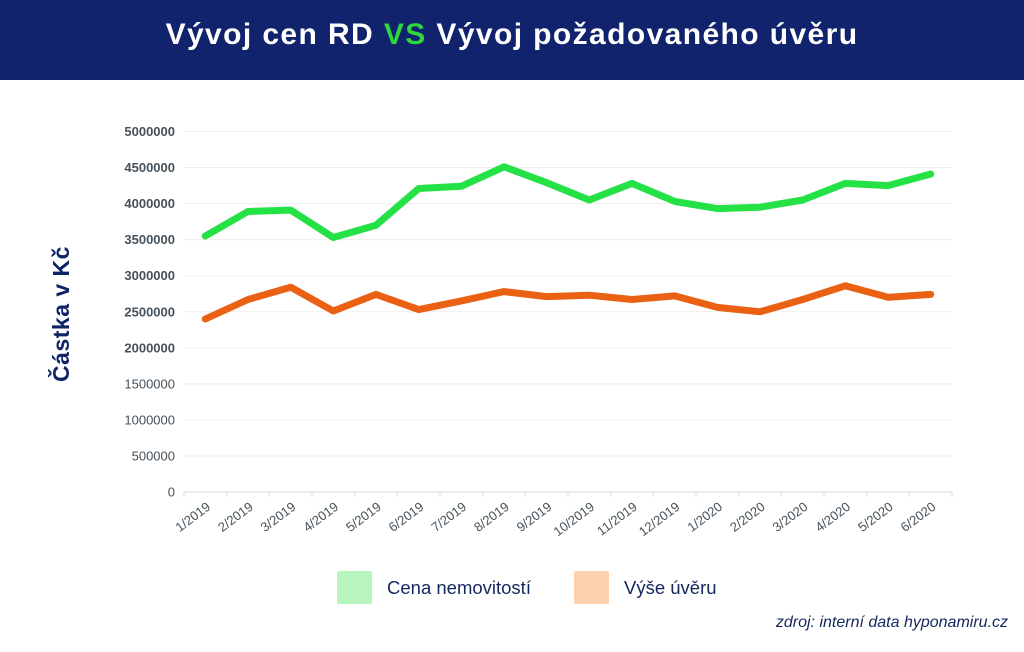 The height and width of the screenshot is (652, 1024). What do you see at coordinates (574, 519) in the screenshot?
I see `x-tick-label: 10/2019` at bounding box center [574, 519].